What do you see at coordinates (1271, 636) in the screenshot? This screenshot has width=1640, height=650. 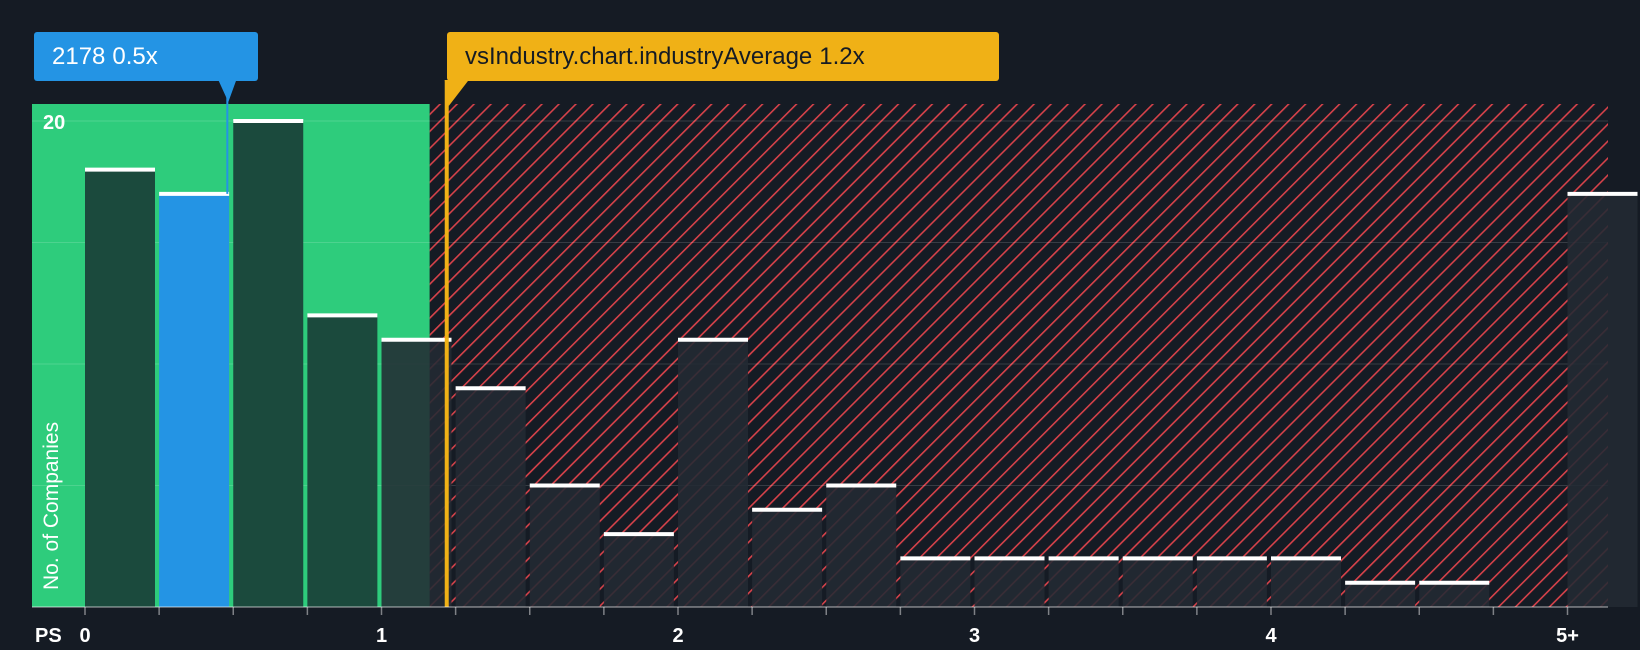 I see `x-tick-label-4: 4` at bounding box center [1271, 636].